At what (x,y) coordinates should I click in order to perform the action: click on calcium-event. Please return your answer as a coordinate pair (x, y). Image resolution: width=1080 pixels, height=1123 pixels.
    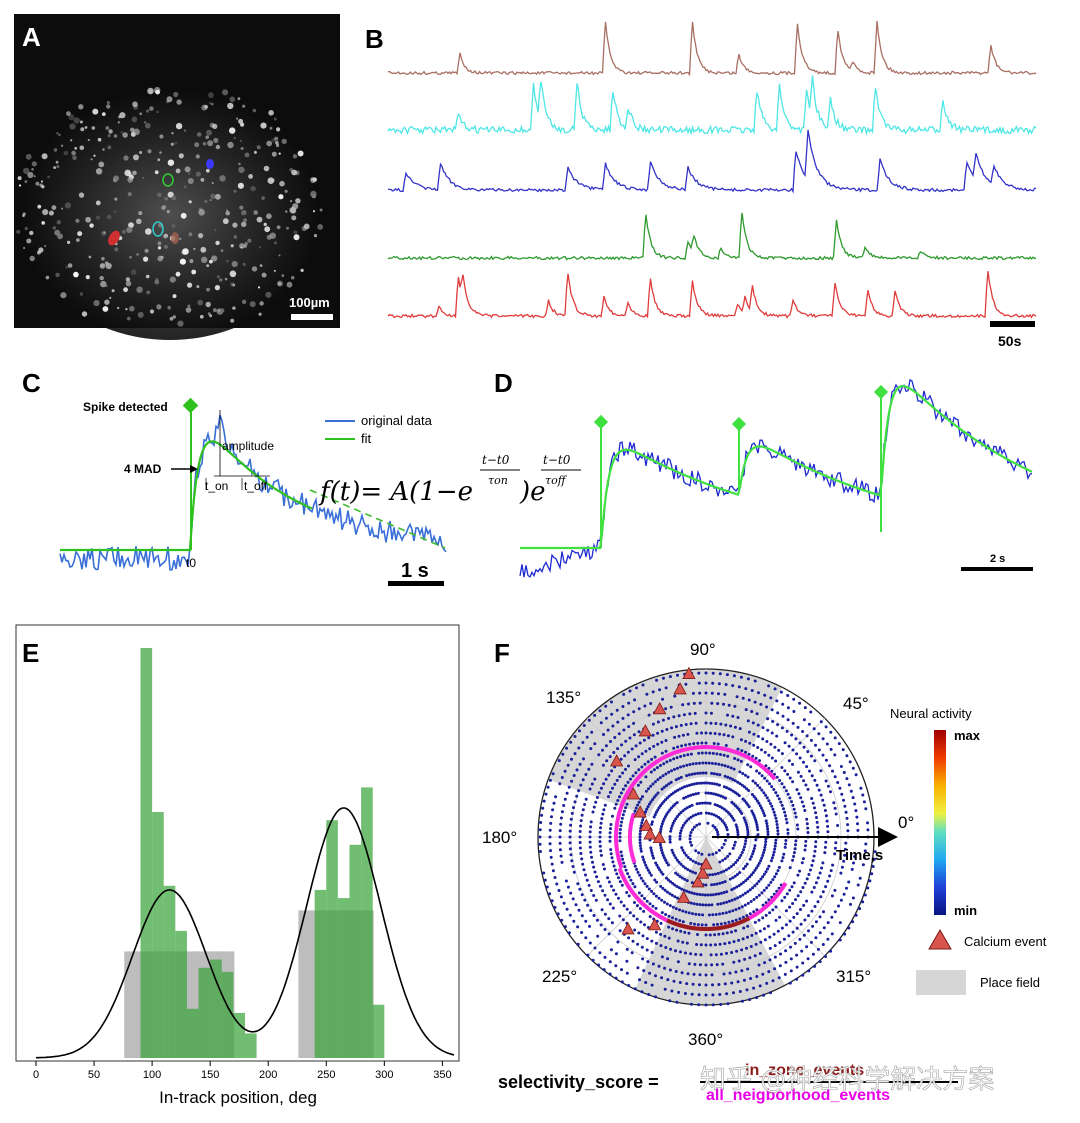
    Looking at the image, I should click on (706, 863).